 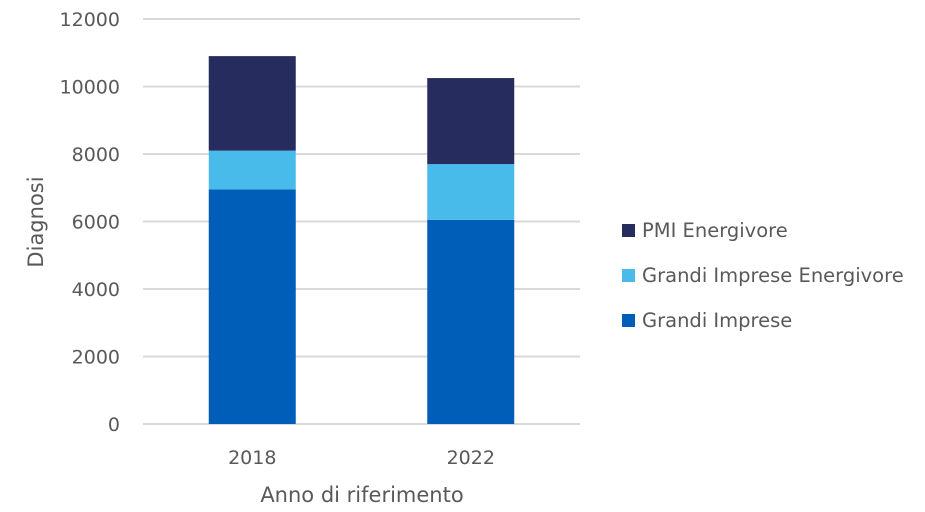 What do you see at coordinates (717, 320) in the screenshot?
I see `legend-label: Grandi Imprese` at bounding box center [717, 320].